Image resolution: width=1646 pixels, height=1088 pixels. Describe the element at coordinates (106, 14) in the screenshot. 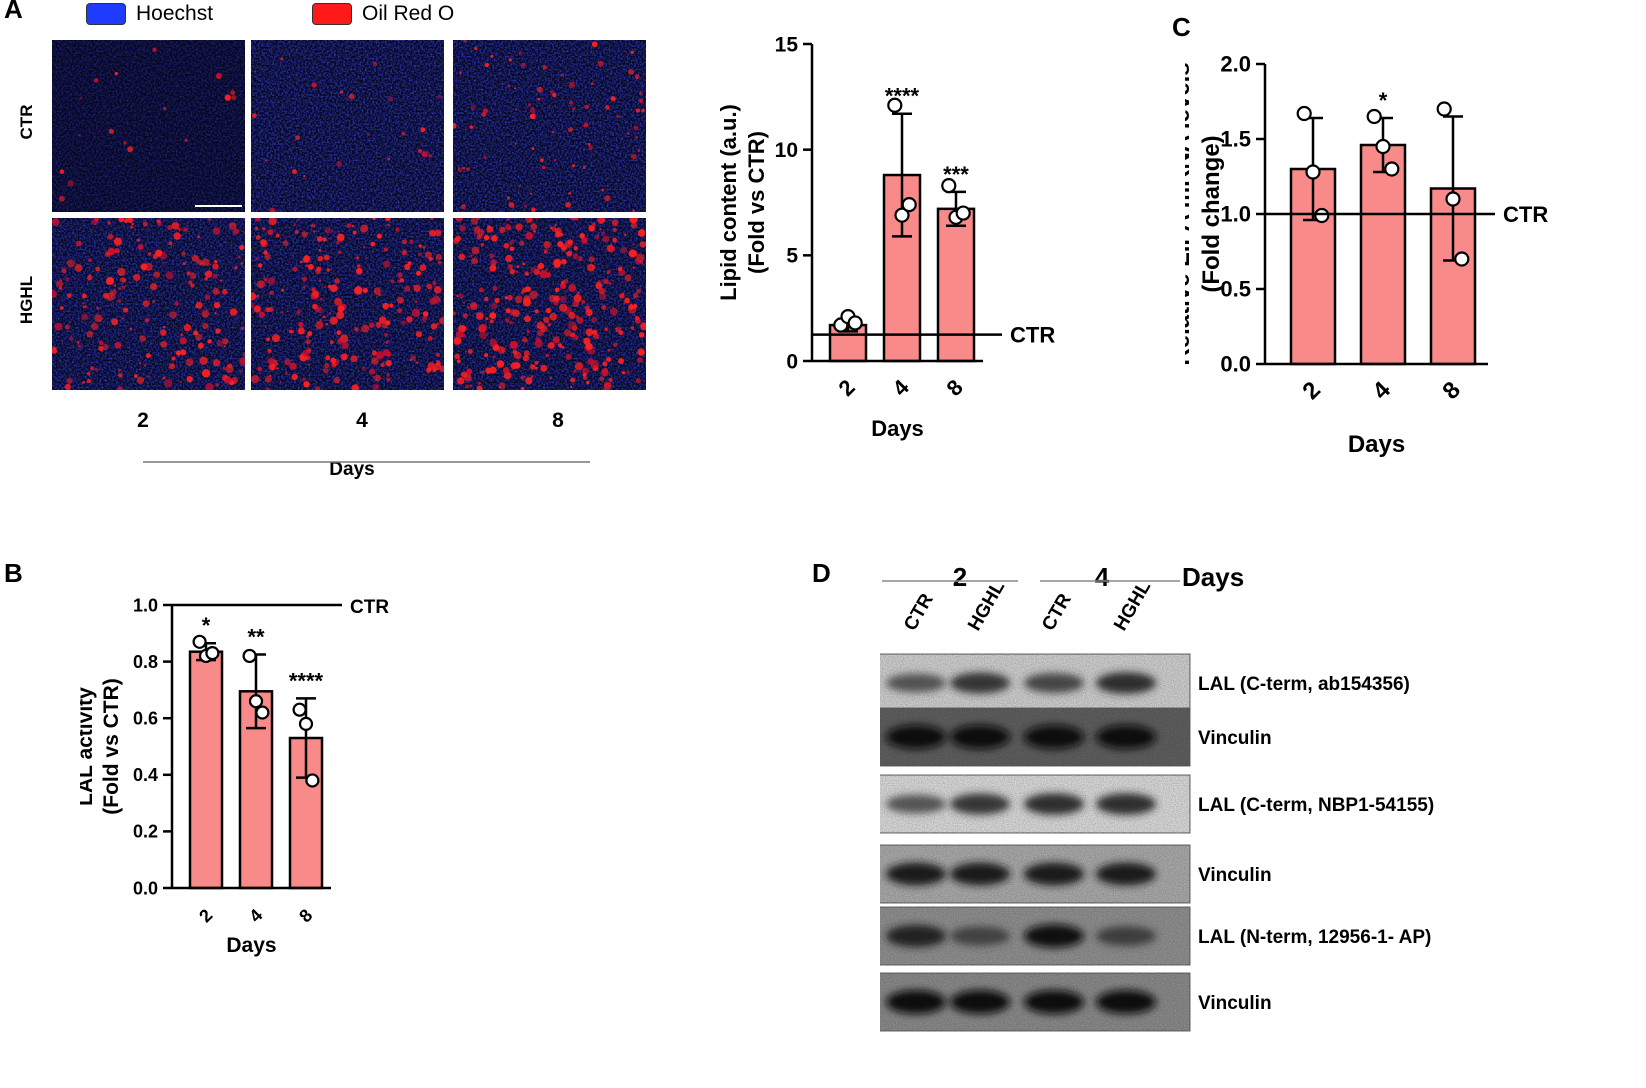

I see `legend-hoechst-swatch` at that location.